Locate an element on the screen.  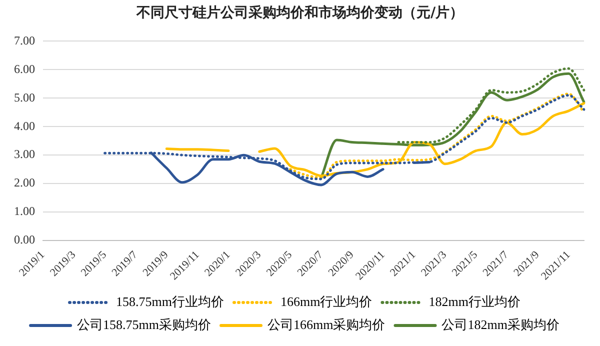
y-tick-label: 4.00 is located at coordinates (24, 125).